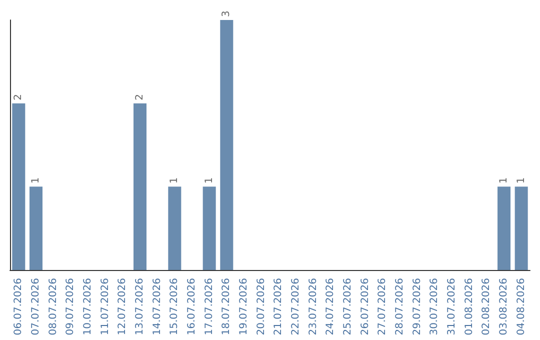 The width and height of the screenshot is (540, 340). Describe the element at coordinates (122, 307) in the screenshot. I see `x-tick-label: 12.07.2026` at that location.